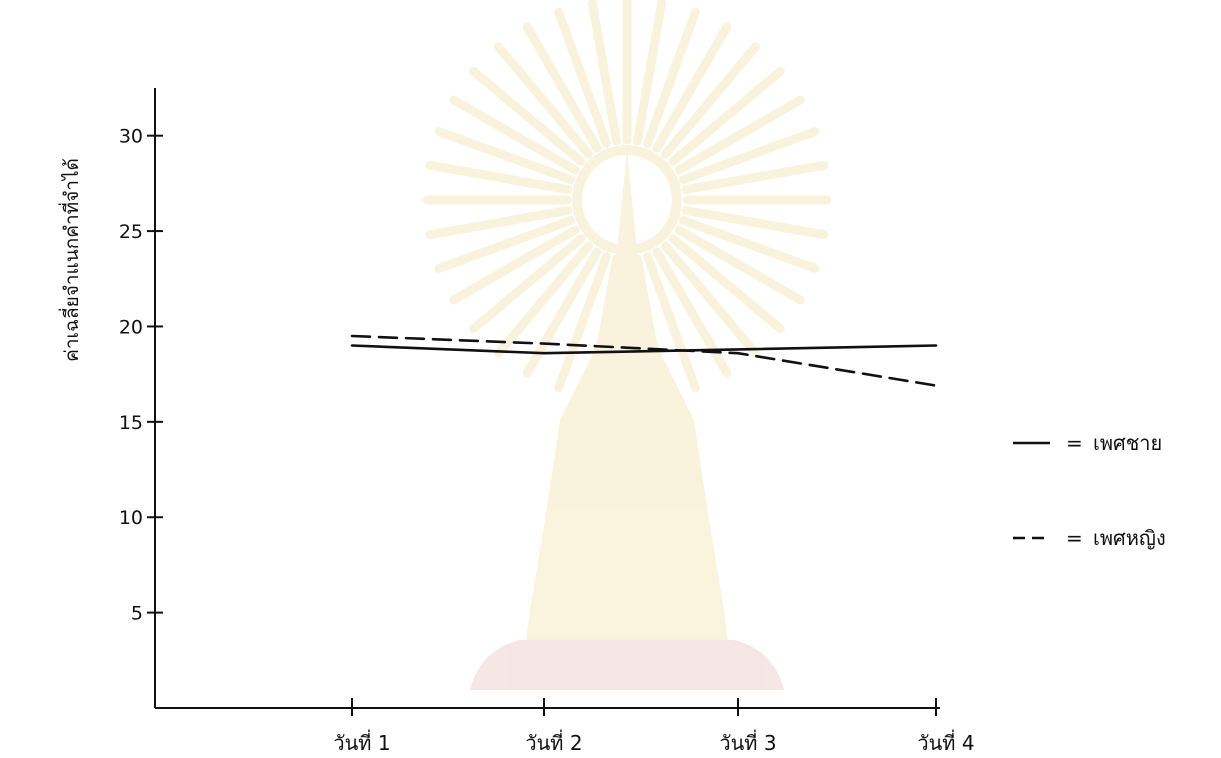 The width and height of the screenshot is (1221, 758). What do you see at coordinates (70, 260) in the screenshot?
I see `y-axis-label: ค่าเฉลี่ยจำแนกคำที่จำได้` at bounding box center [70, 260].